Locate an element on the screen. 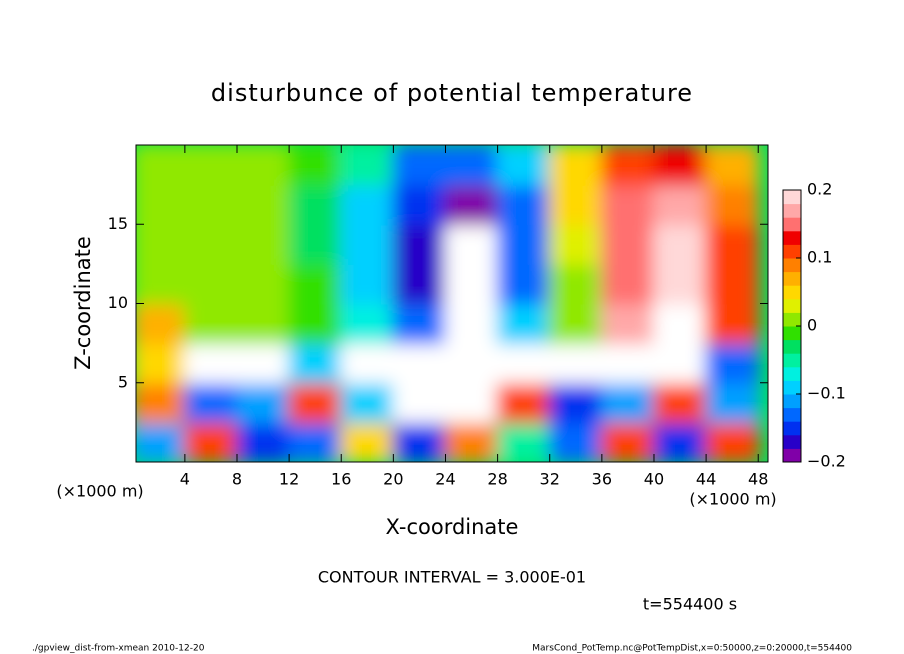 This screenshot has width=904, height=654. x-tick-label: 48 is located at coordinates (758, 479).